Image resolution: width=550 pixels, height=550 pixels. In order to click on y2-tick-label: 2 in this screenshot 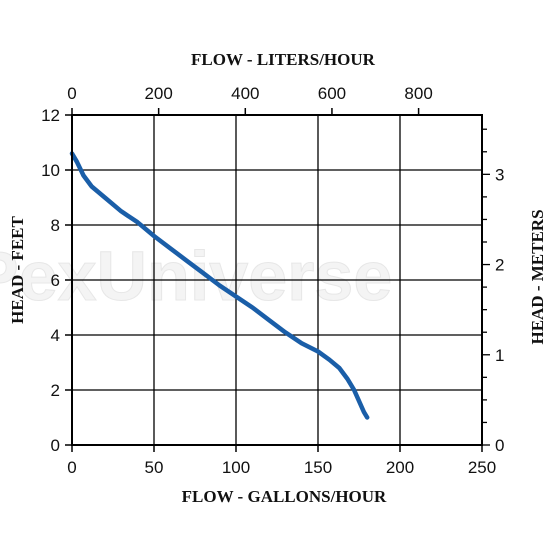, I will do `click(499, 265)`.